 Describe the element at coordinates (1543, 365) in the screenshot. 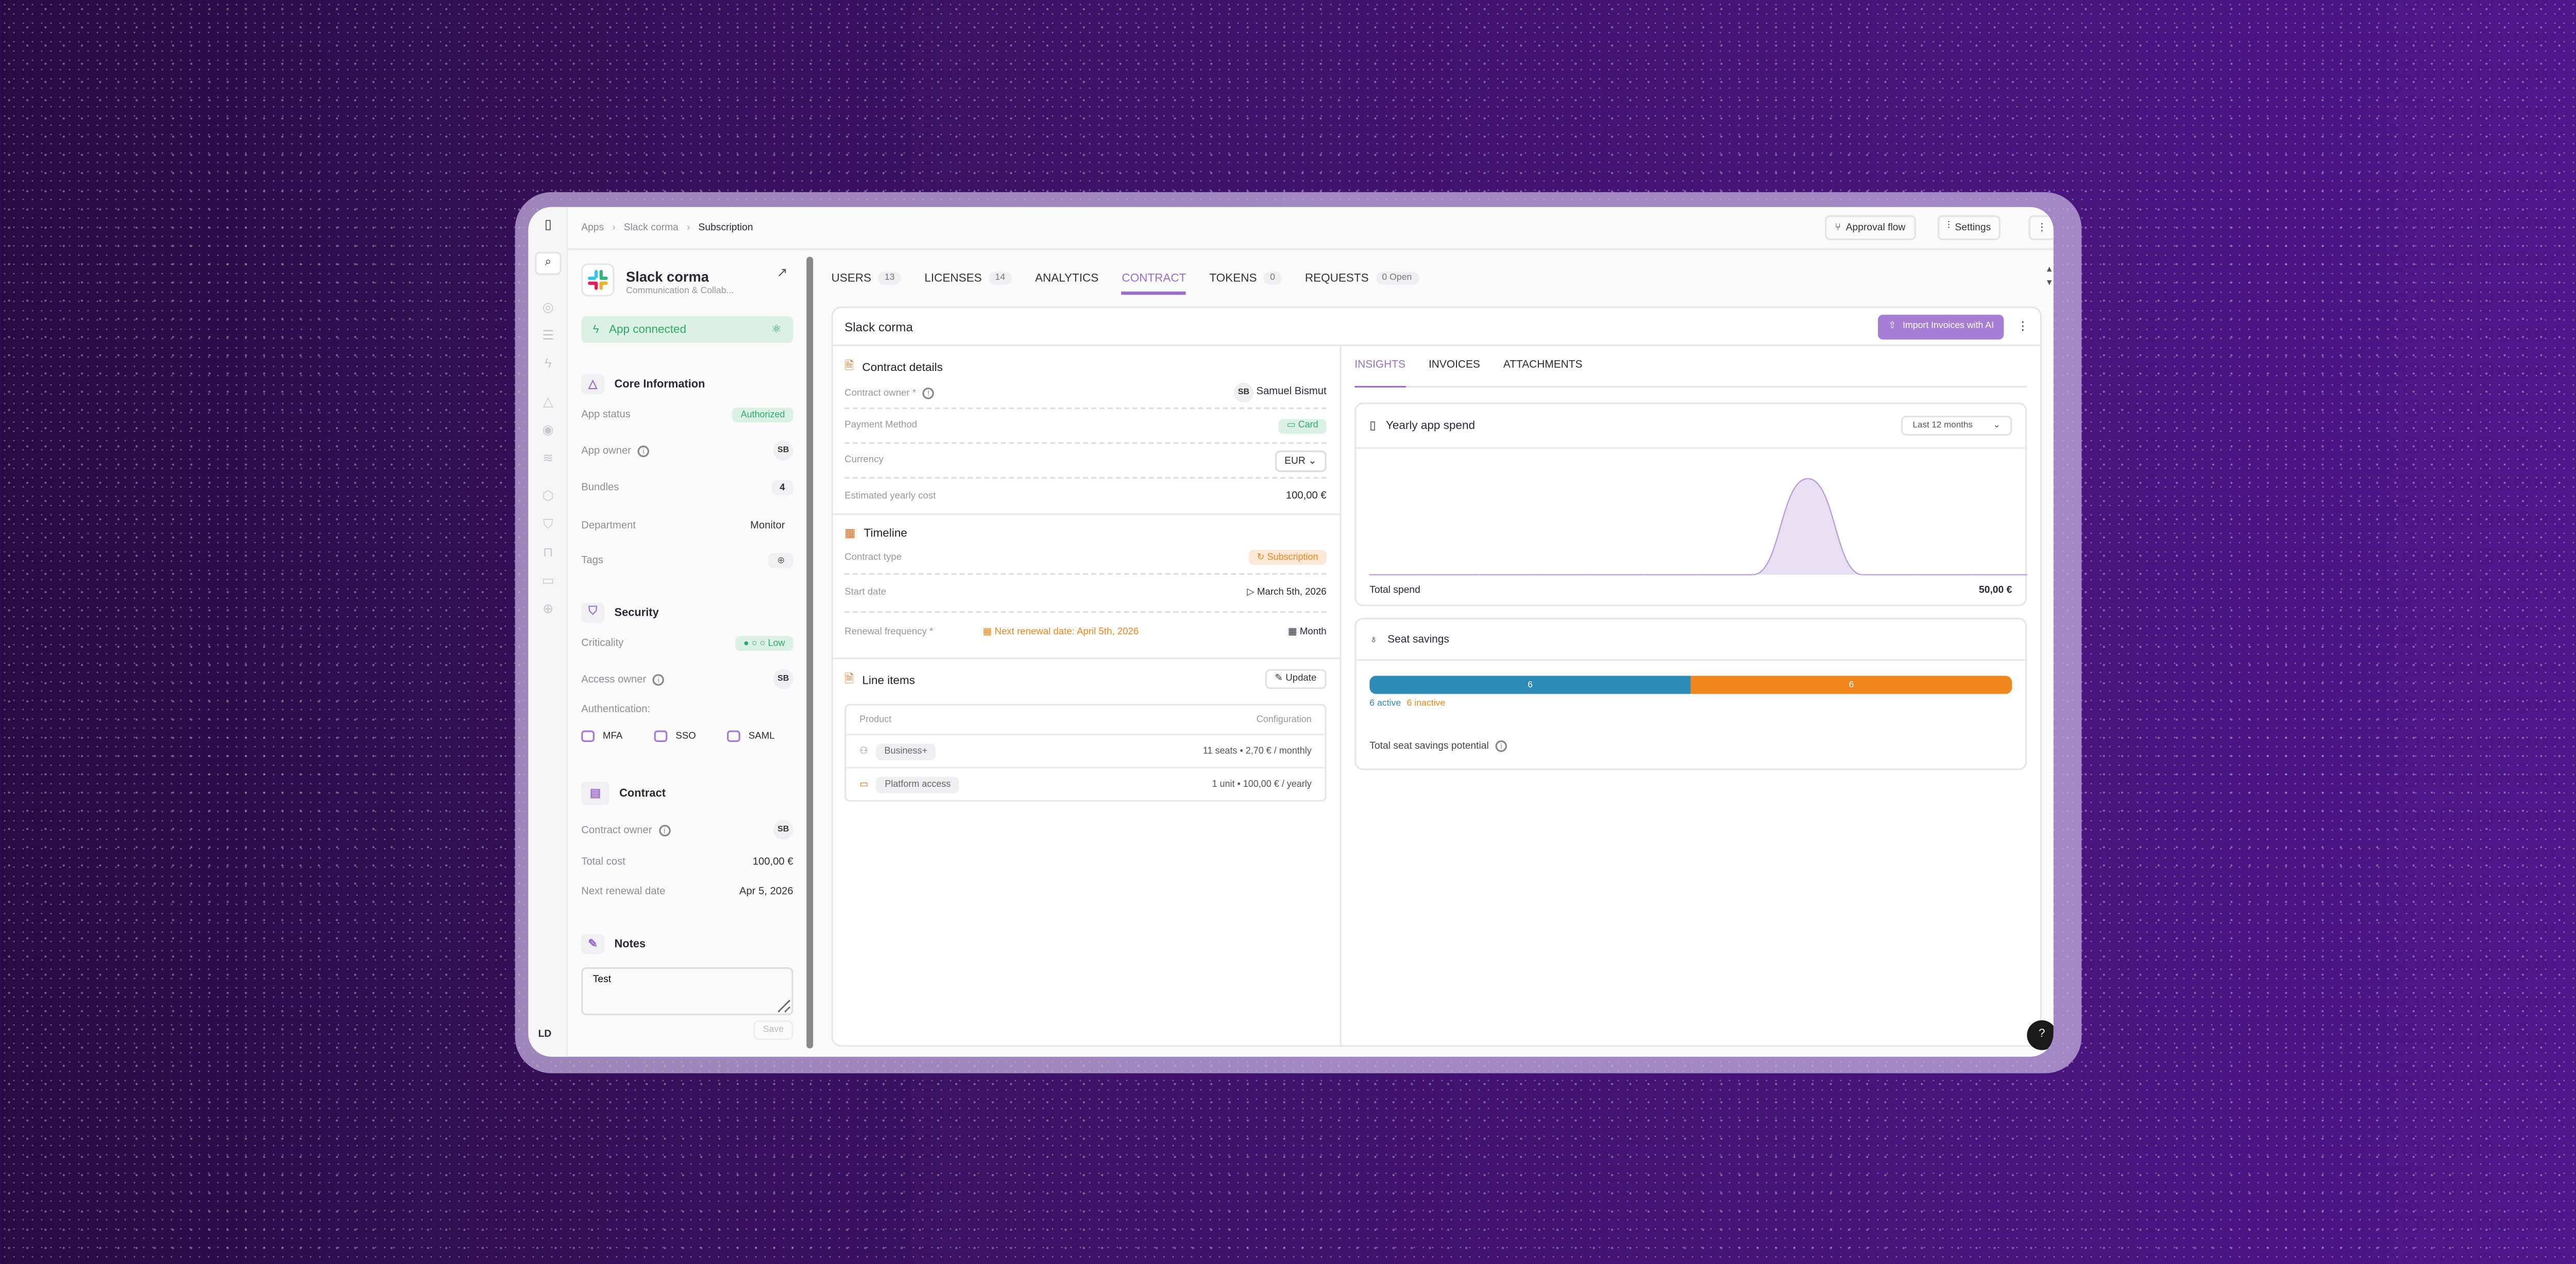

I see `tab-attachments: ATTACHMENTS` at that location.